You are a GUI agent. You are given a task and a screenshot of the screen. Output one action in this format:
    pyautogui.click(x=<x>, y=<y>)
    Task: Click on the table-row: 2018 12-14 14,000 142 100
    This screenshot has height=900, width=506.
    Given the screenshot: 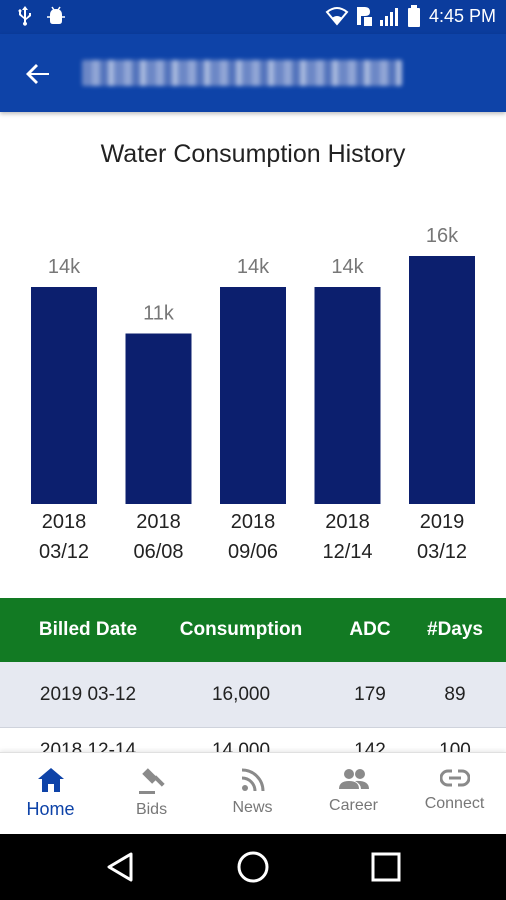 What is the action you would take?
    pyautogui.click(x=253, y=740)
    